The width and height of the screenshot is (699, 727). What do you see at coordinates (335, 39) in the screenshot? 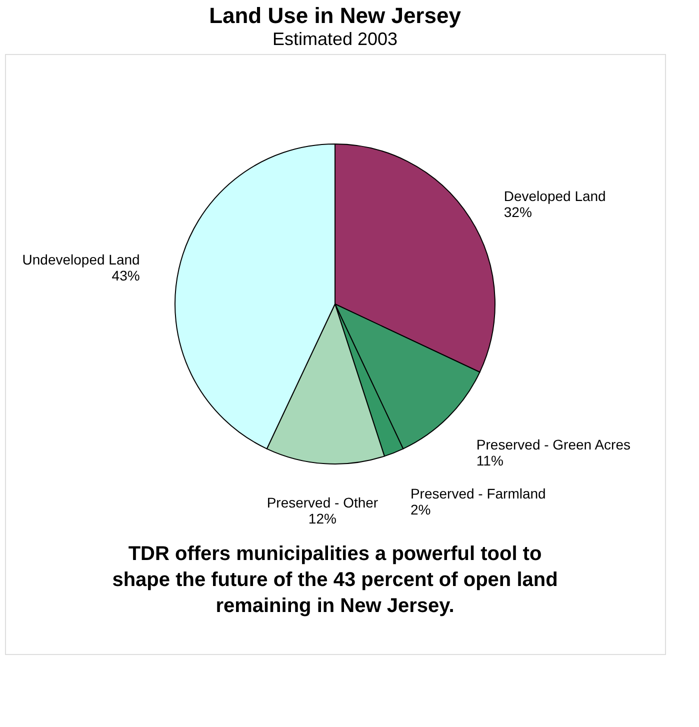
I see `chart-subtitle: Estimated 2003` at bounding box center [335, 39].